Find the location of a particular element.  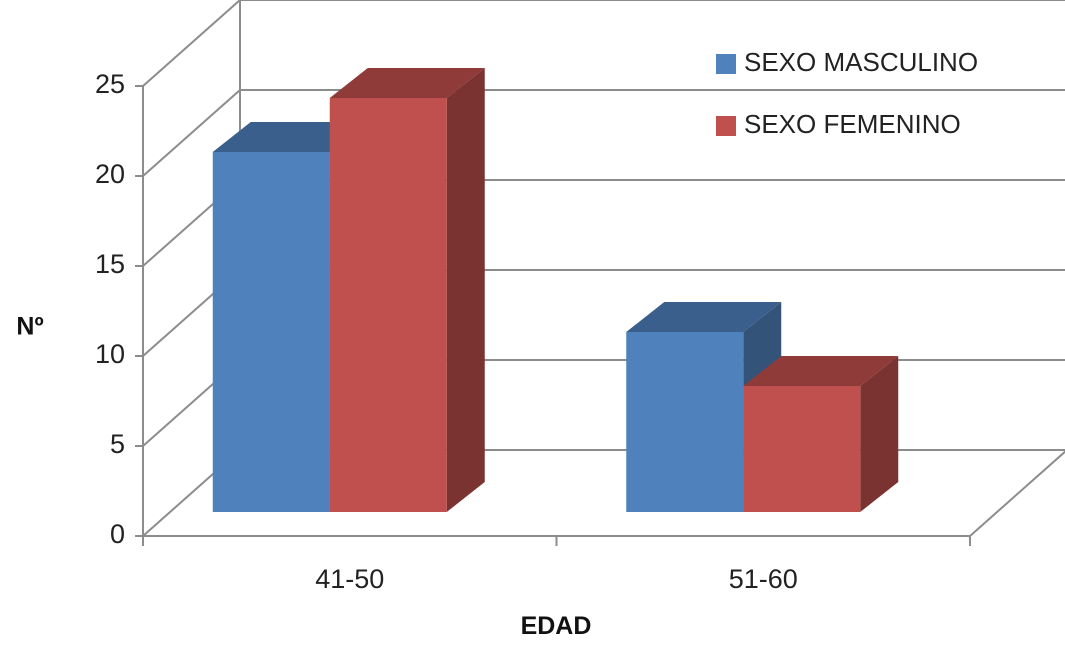

x-tick-label: 51-60 is located at coordinates (763, 579).